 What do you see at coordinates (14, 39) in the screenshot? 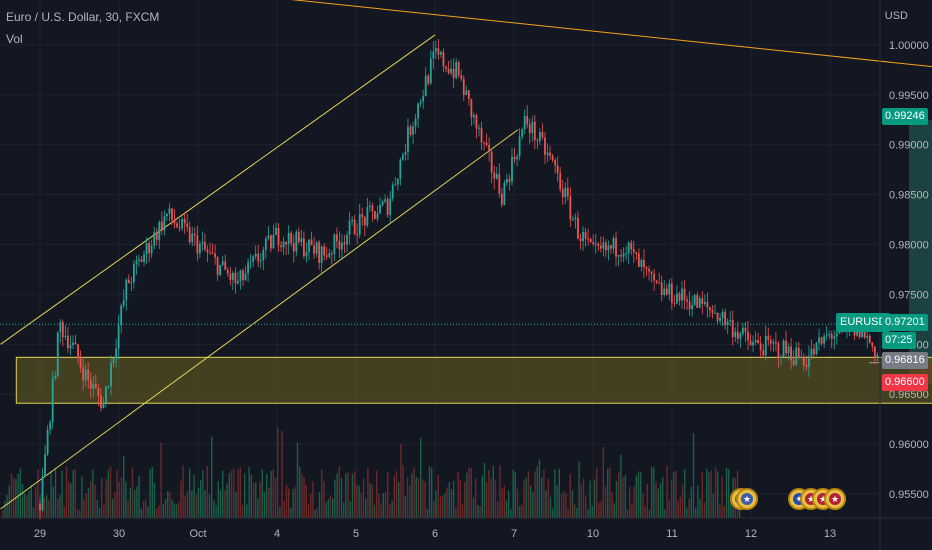
I see `volume-label: Vol` at bounding box center [14, 39].